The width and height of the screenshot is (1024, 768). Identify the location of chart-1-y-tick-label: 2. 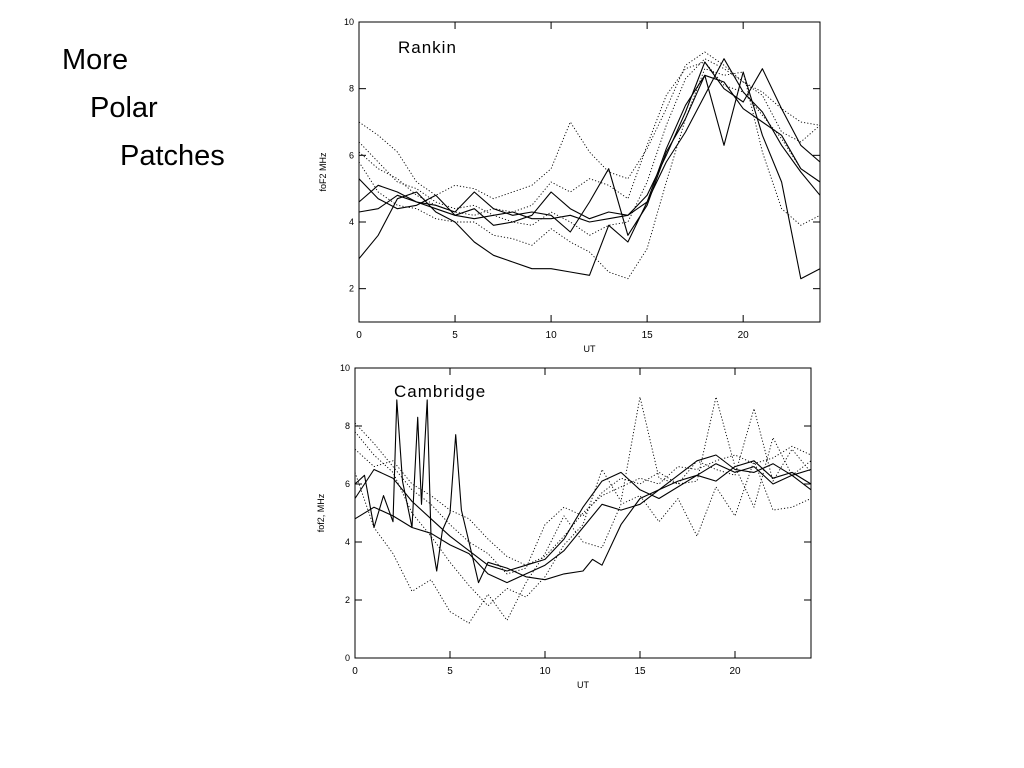
(347, 600).